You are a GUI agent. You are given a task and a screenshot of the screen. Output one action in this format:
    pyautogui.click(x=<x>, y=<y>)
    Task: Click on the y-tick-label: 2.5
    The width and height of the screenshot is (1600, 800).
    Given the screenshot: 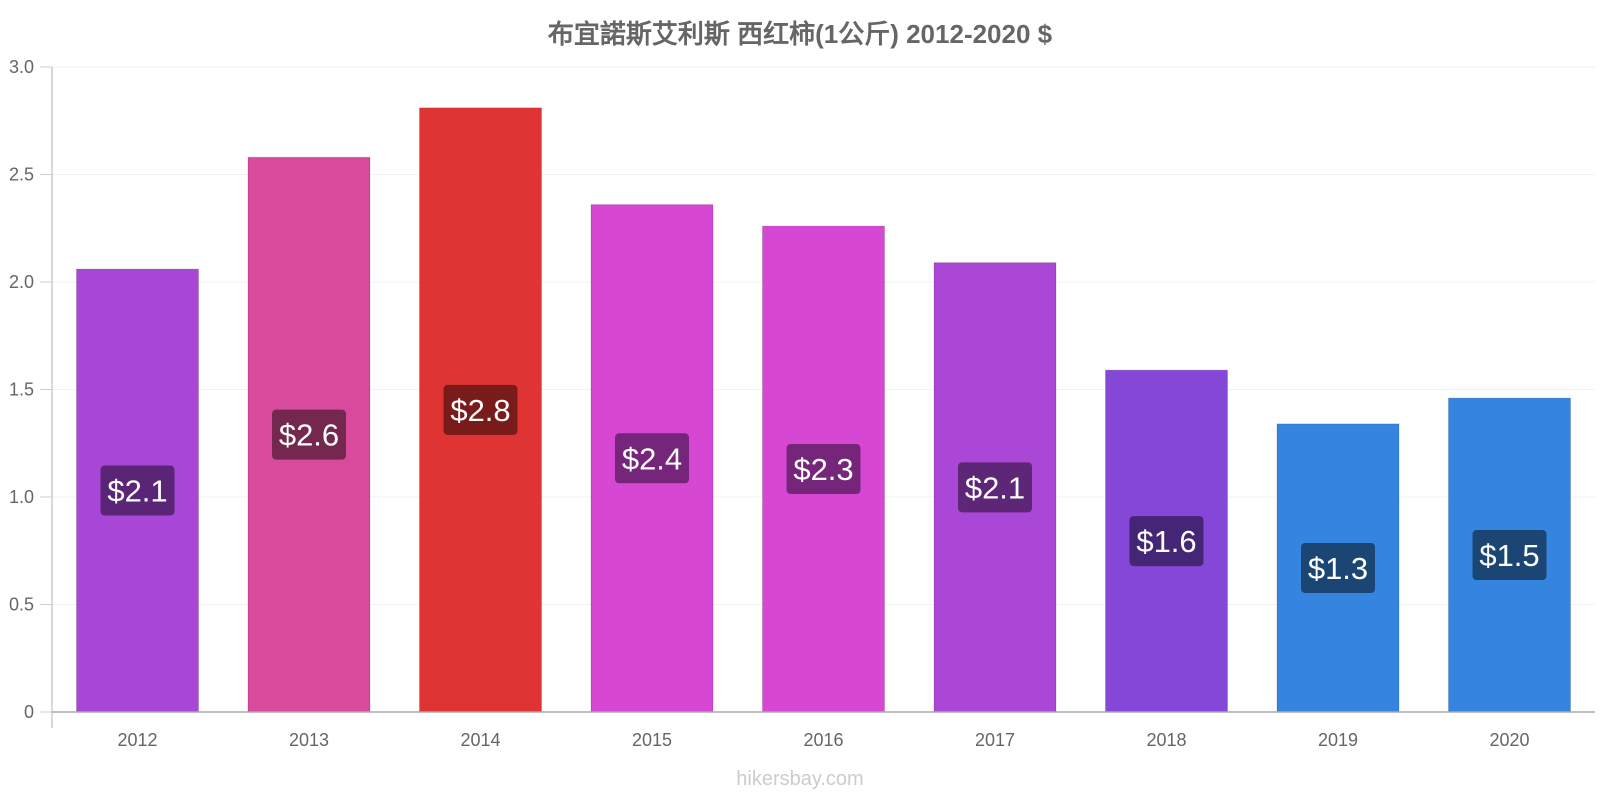 What is the action you would take?
    pyautogui.click(x=21, y=175)
    